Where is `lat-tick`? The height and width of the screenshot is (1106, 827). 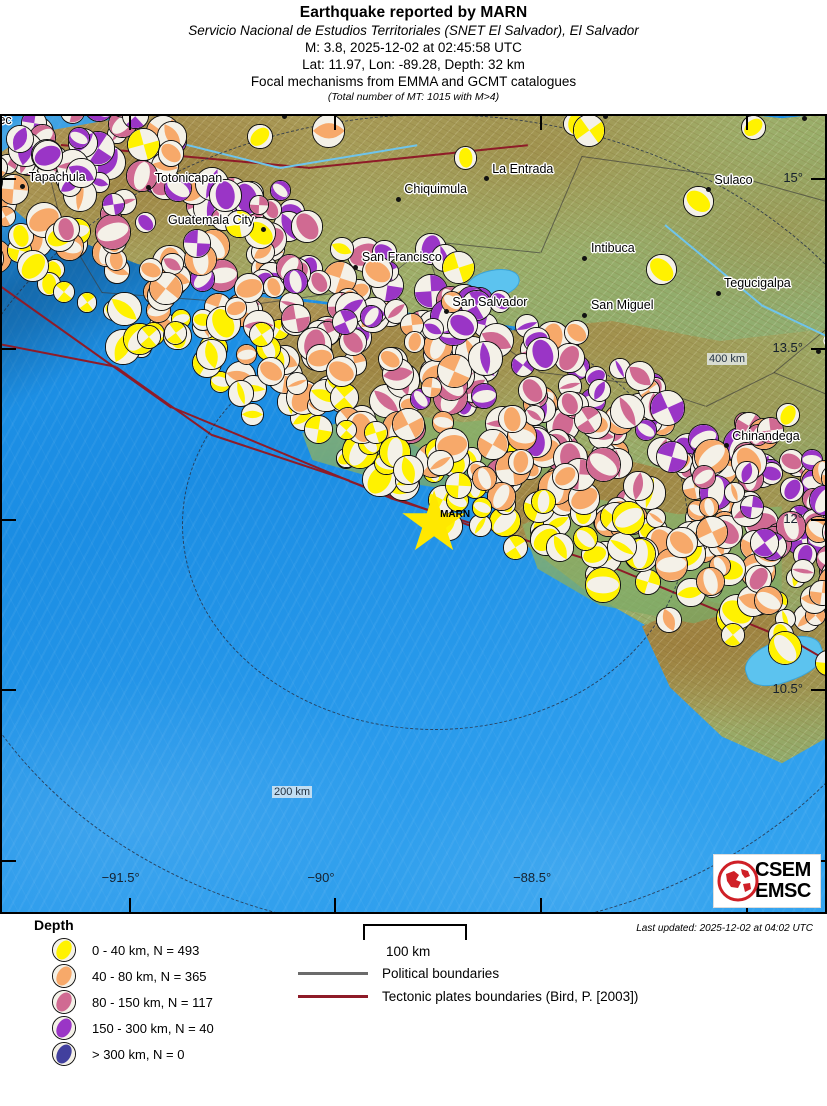
lat-tick is located at coordinates (9, 519).